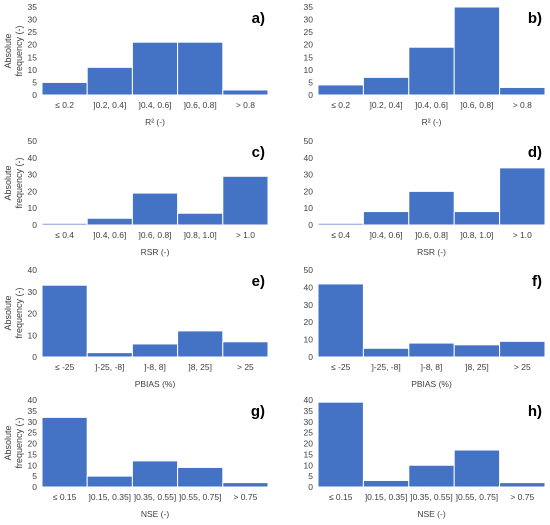  What do you see at coordinates (522, 235) in the screenshot?
I see `x-tick-label: > 1.0` at bounding box center [522, 235].